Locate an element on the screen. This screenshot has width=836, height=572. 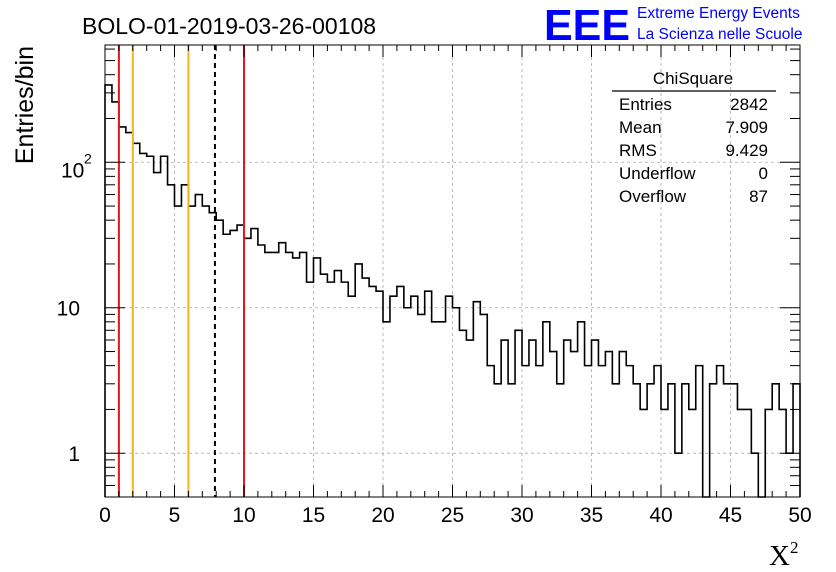
x-tick-label: 50 is located at coordinates (799, 515).